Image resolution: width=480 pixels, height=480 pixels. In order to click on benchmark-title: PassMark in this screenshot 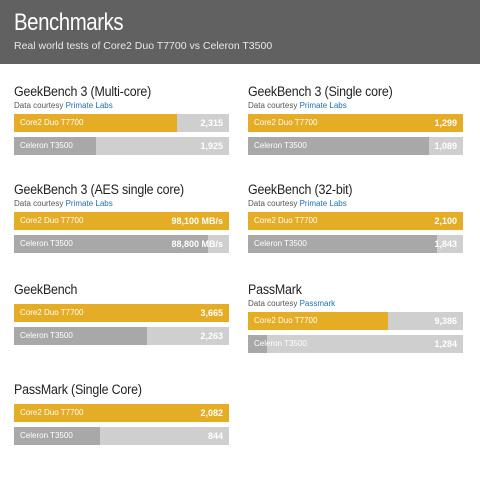, I will do `click(275, 289)`.